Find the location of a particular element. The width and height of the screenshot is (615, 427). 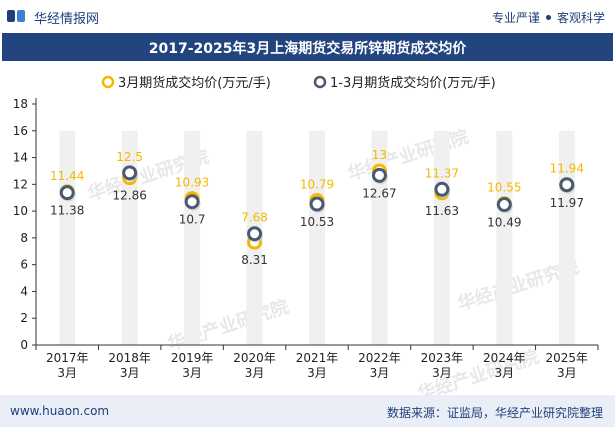

x-tick-label-year: 2020年 is located at coordinates (254, 358).